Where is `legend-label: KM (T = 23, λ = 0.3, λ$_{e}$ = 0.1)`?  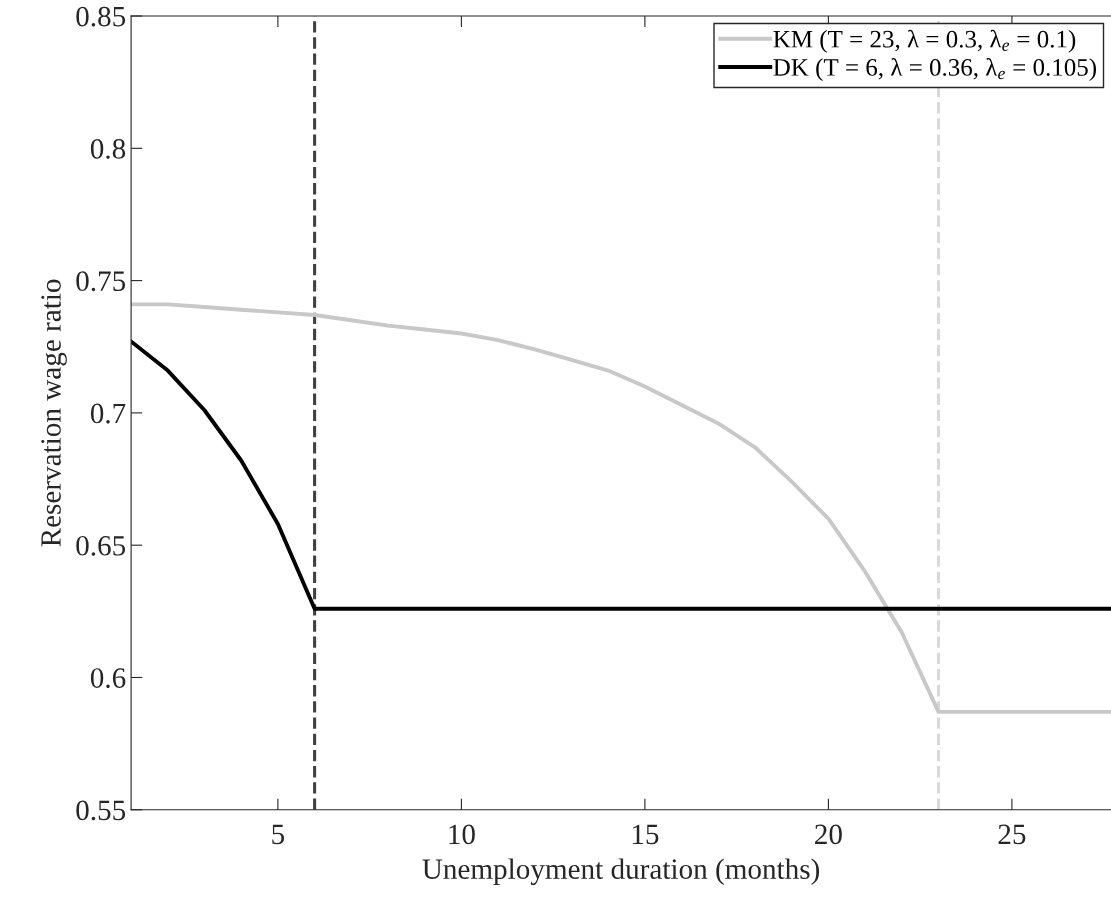
legend-label: KM (T = 23, λ = 0.3, λ$_{e}$ = 0.1) is located at coordinates (924, 41).